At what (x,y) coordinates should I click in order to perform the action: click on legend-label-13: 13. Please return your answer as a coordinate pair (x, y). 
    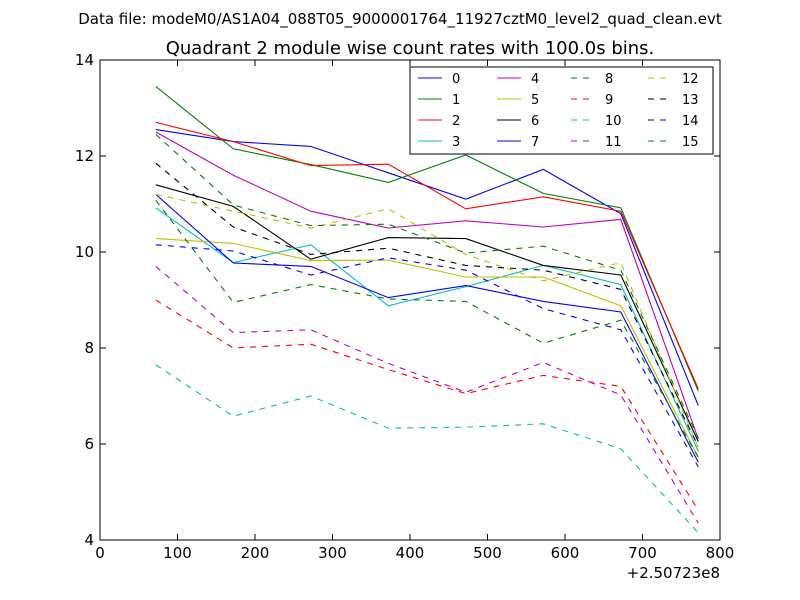
    Looking at the image, I should click on (690, 100).